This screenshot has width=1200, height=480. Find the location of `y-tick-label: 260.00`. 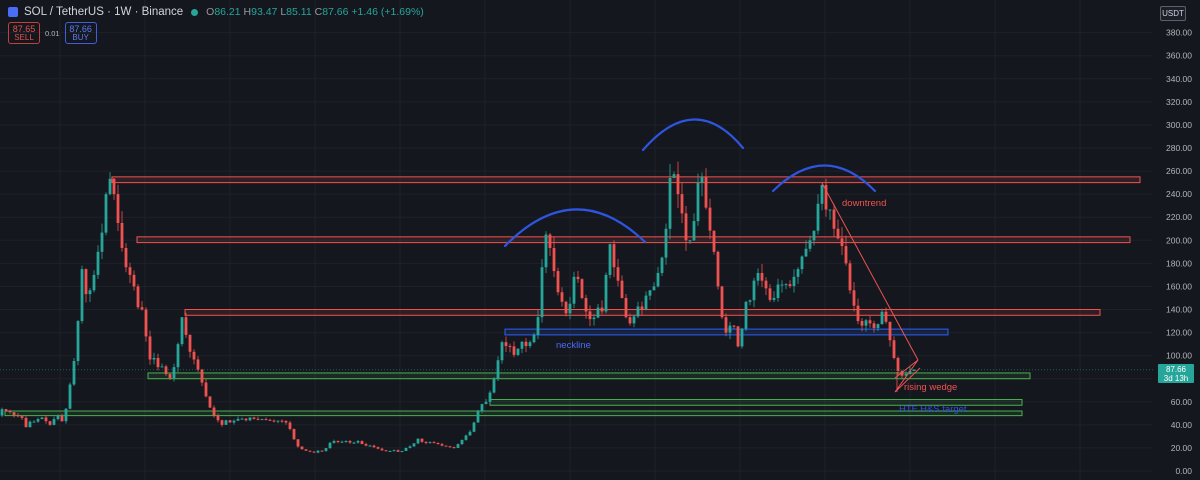

y-tick-label: 260.00 is located at coordinates (1179, 171).